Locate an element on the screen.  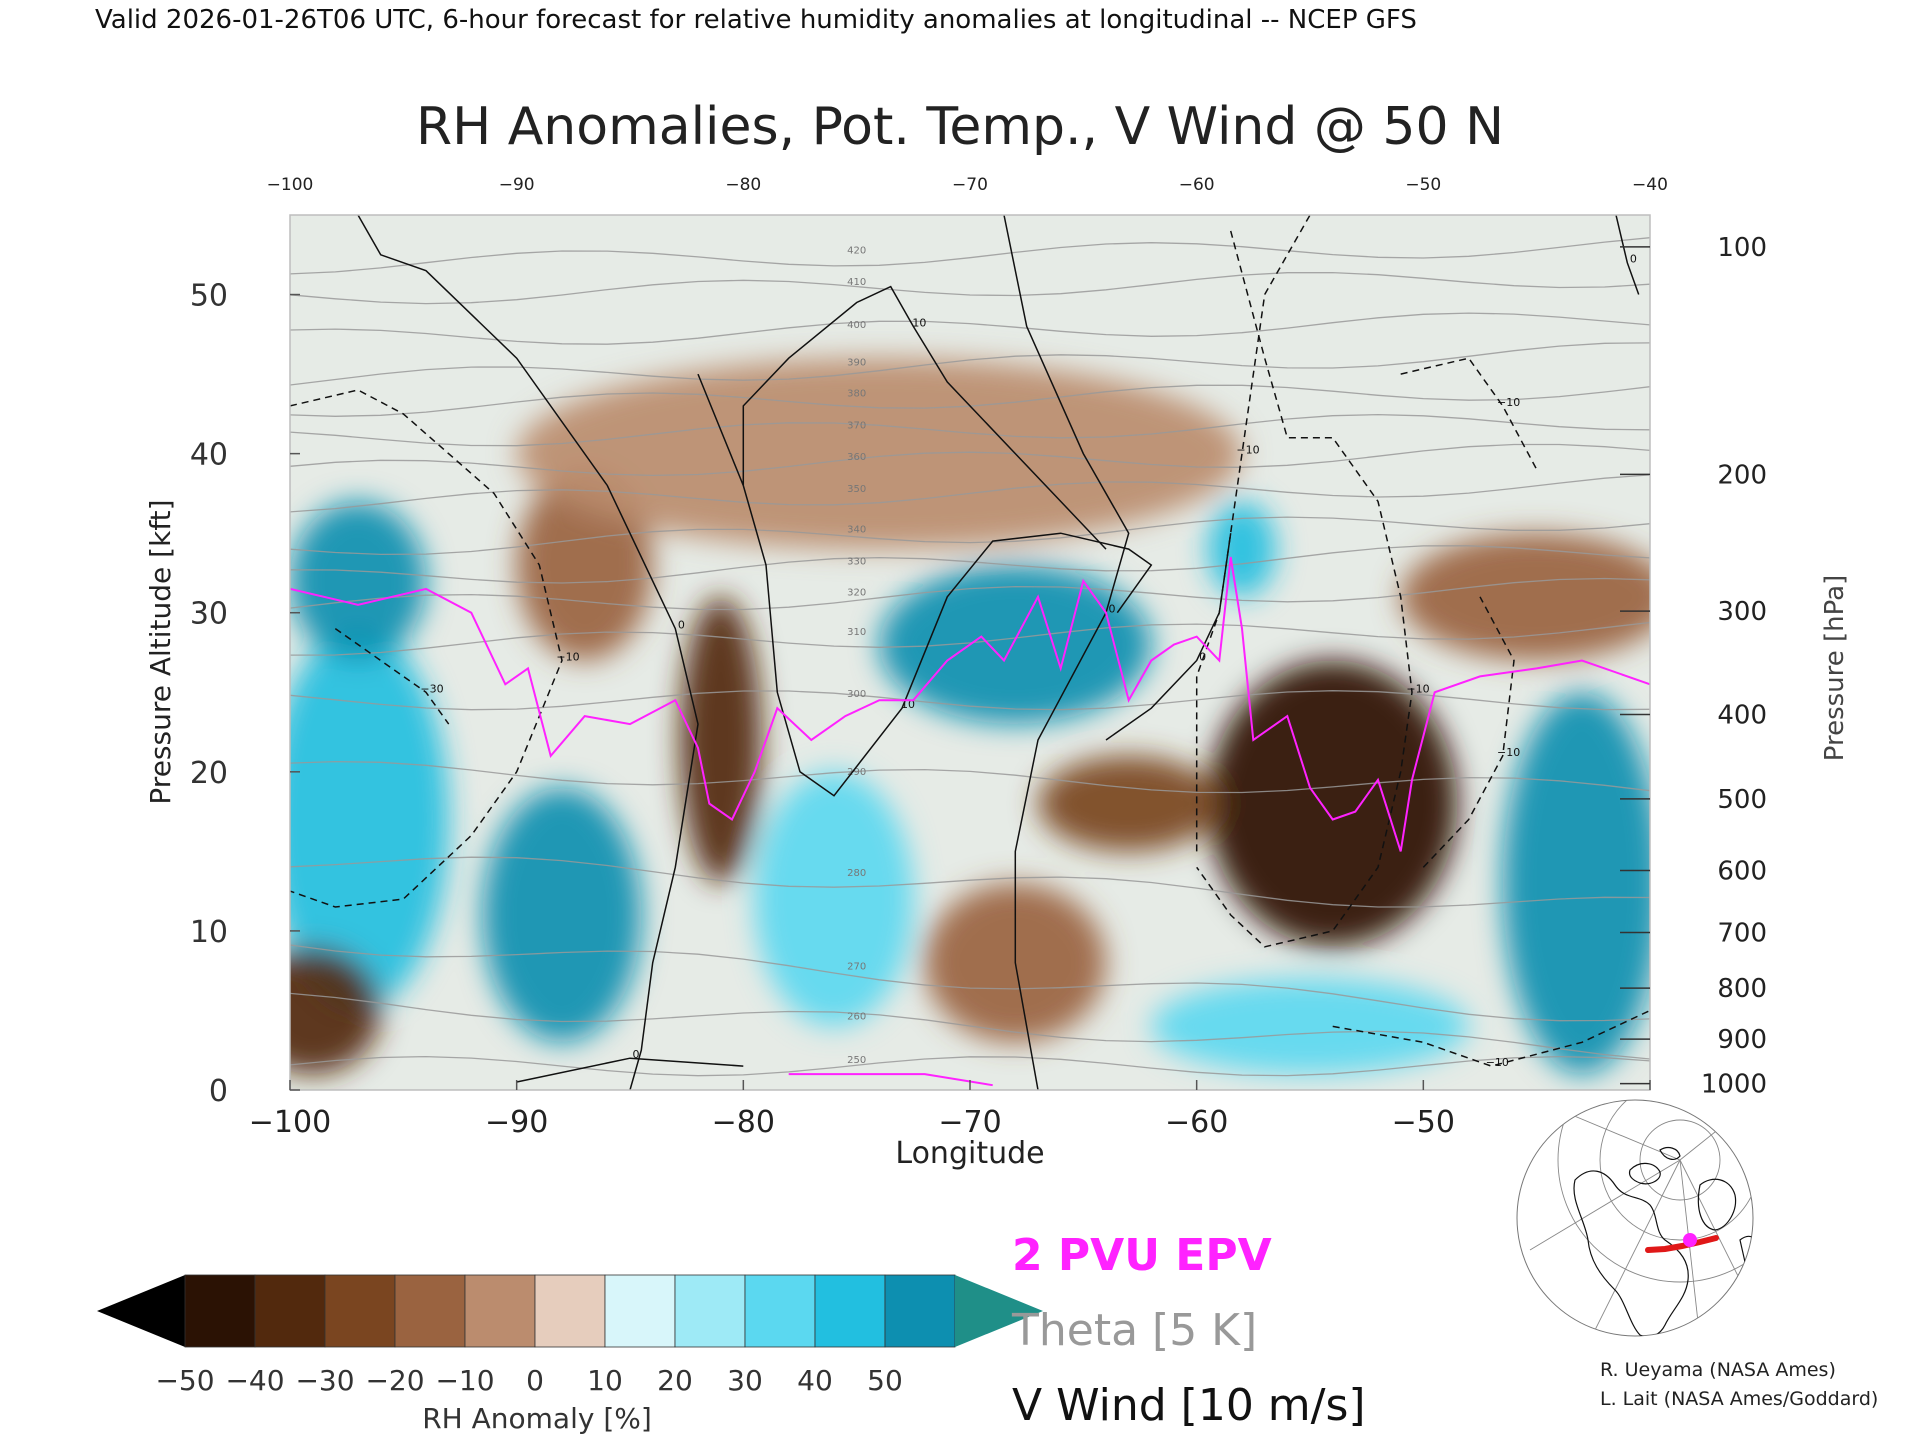
epv-2pvu-path is located at coordinates (970, 704).